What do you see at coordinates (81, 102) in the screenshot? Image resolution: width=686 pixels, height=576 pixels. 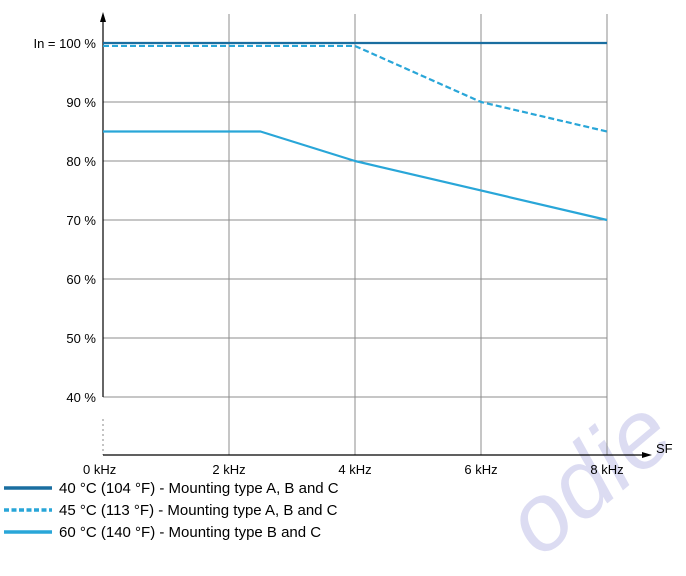 I see `y-tick-label-90: 90 %` at bounding box center [81, 102].